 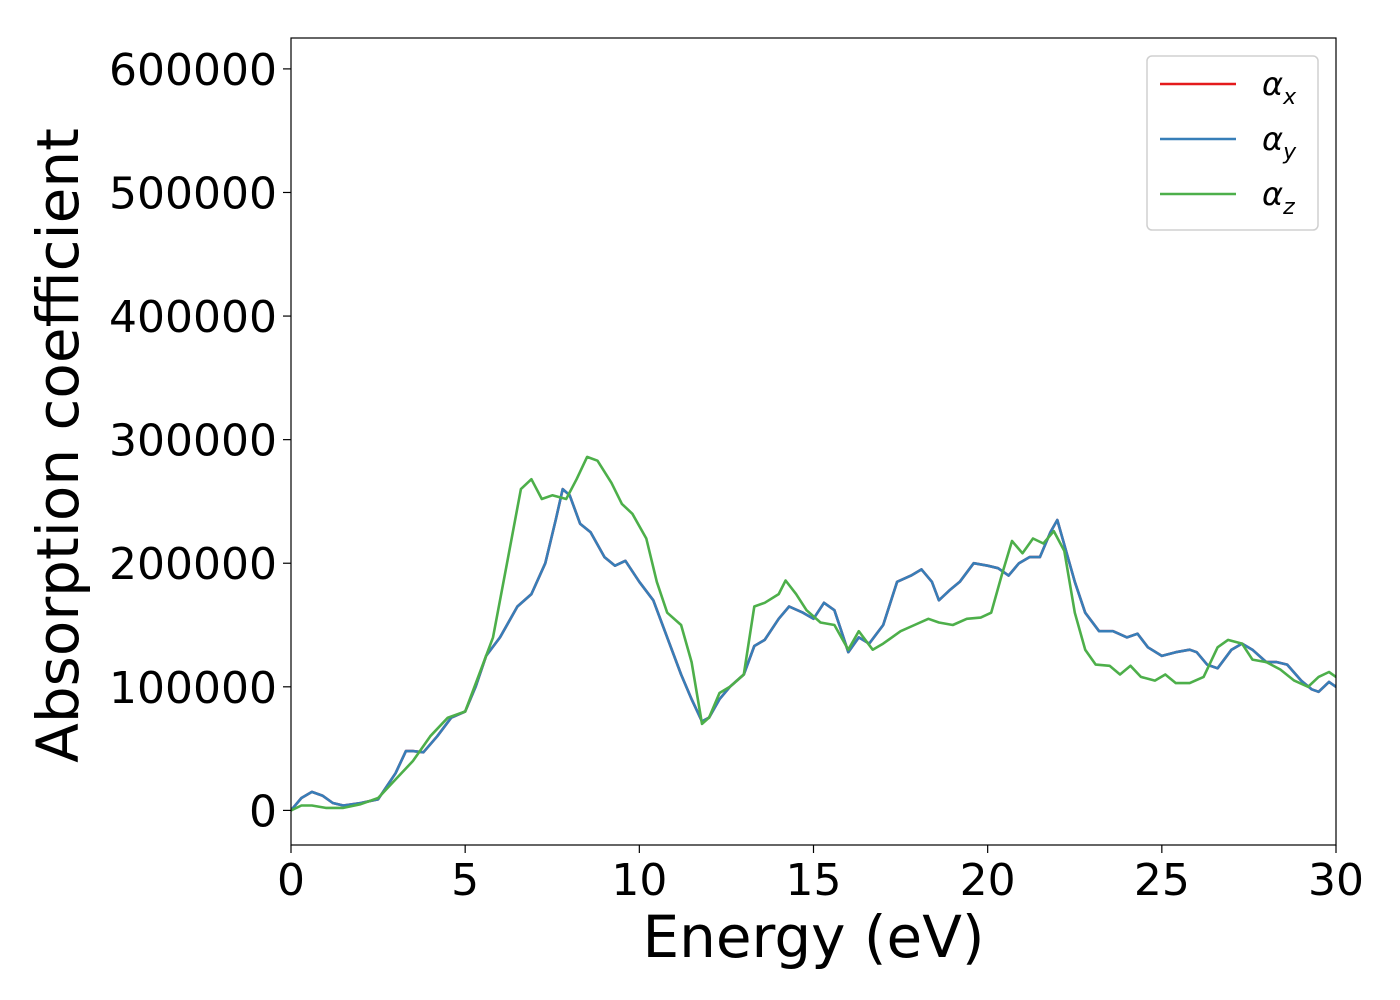 I want to click on x-axis-title: Energy (eV), so click(x=813, y=937).